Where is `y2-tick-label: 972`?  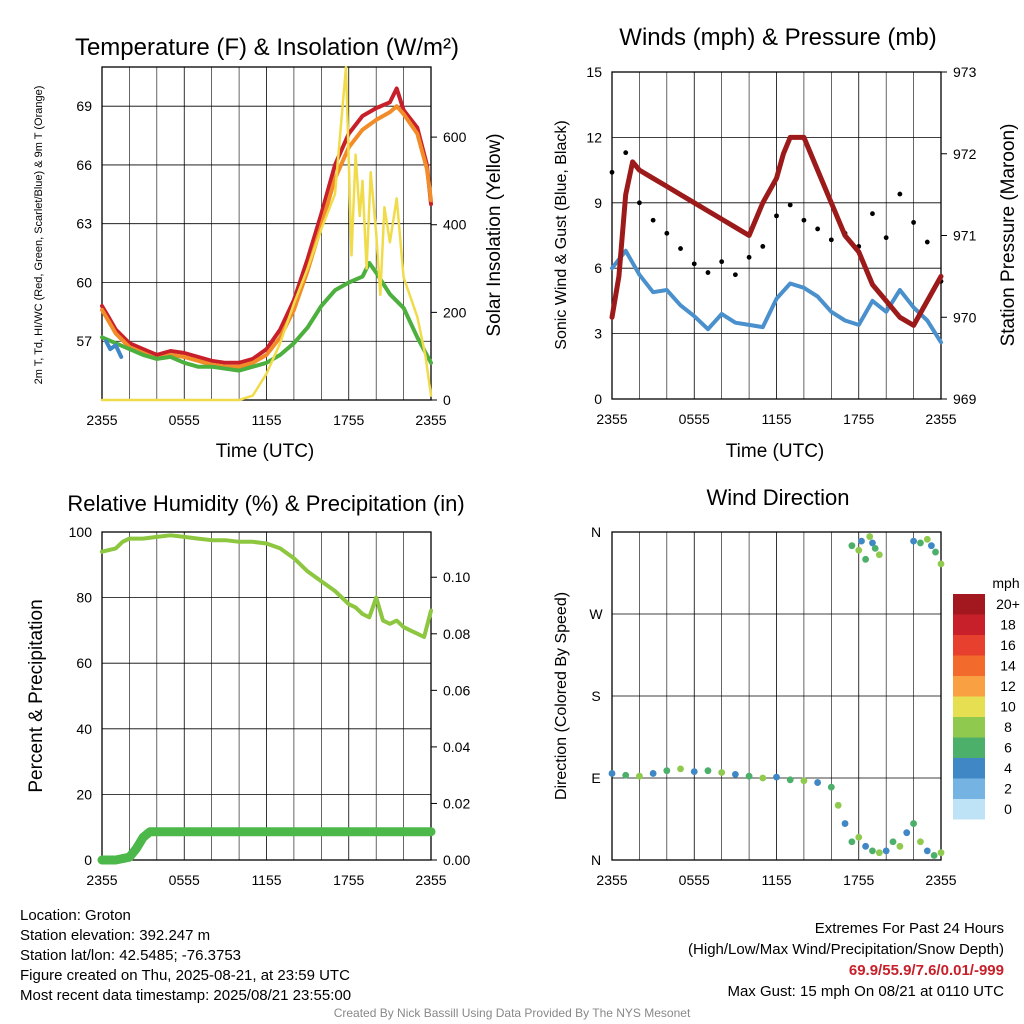
y2-tick-label: 972 is located at coordinates (965, 154).